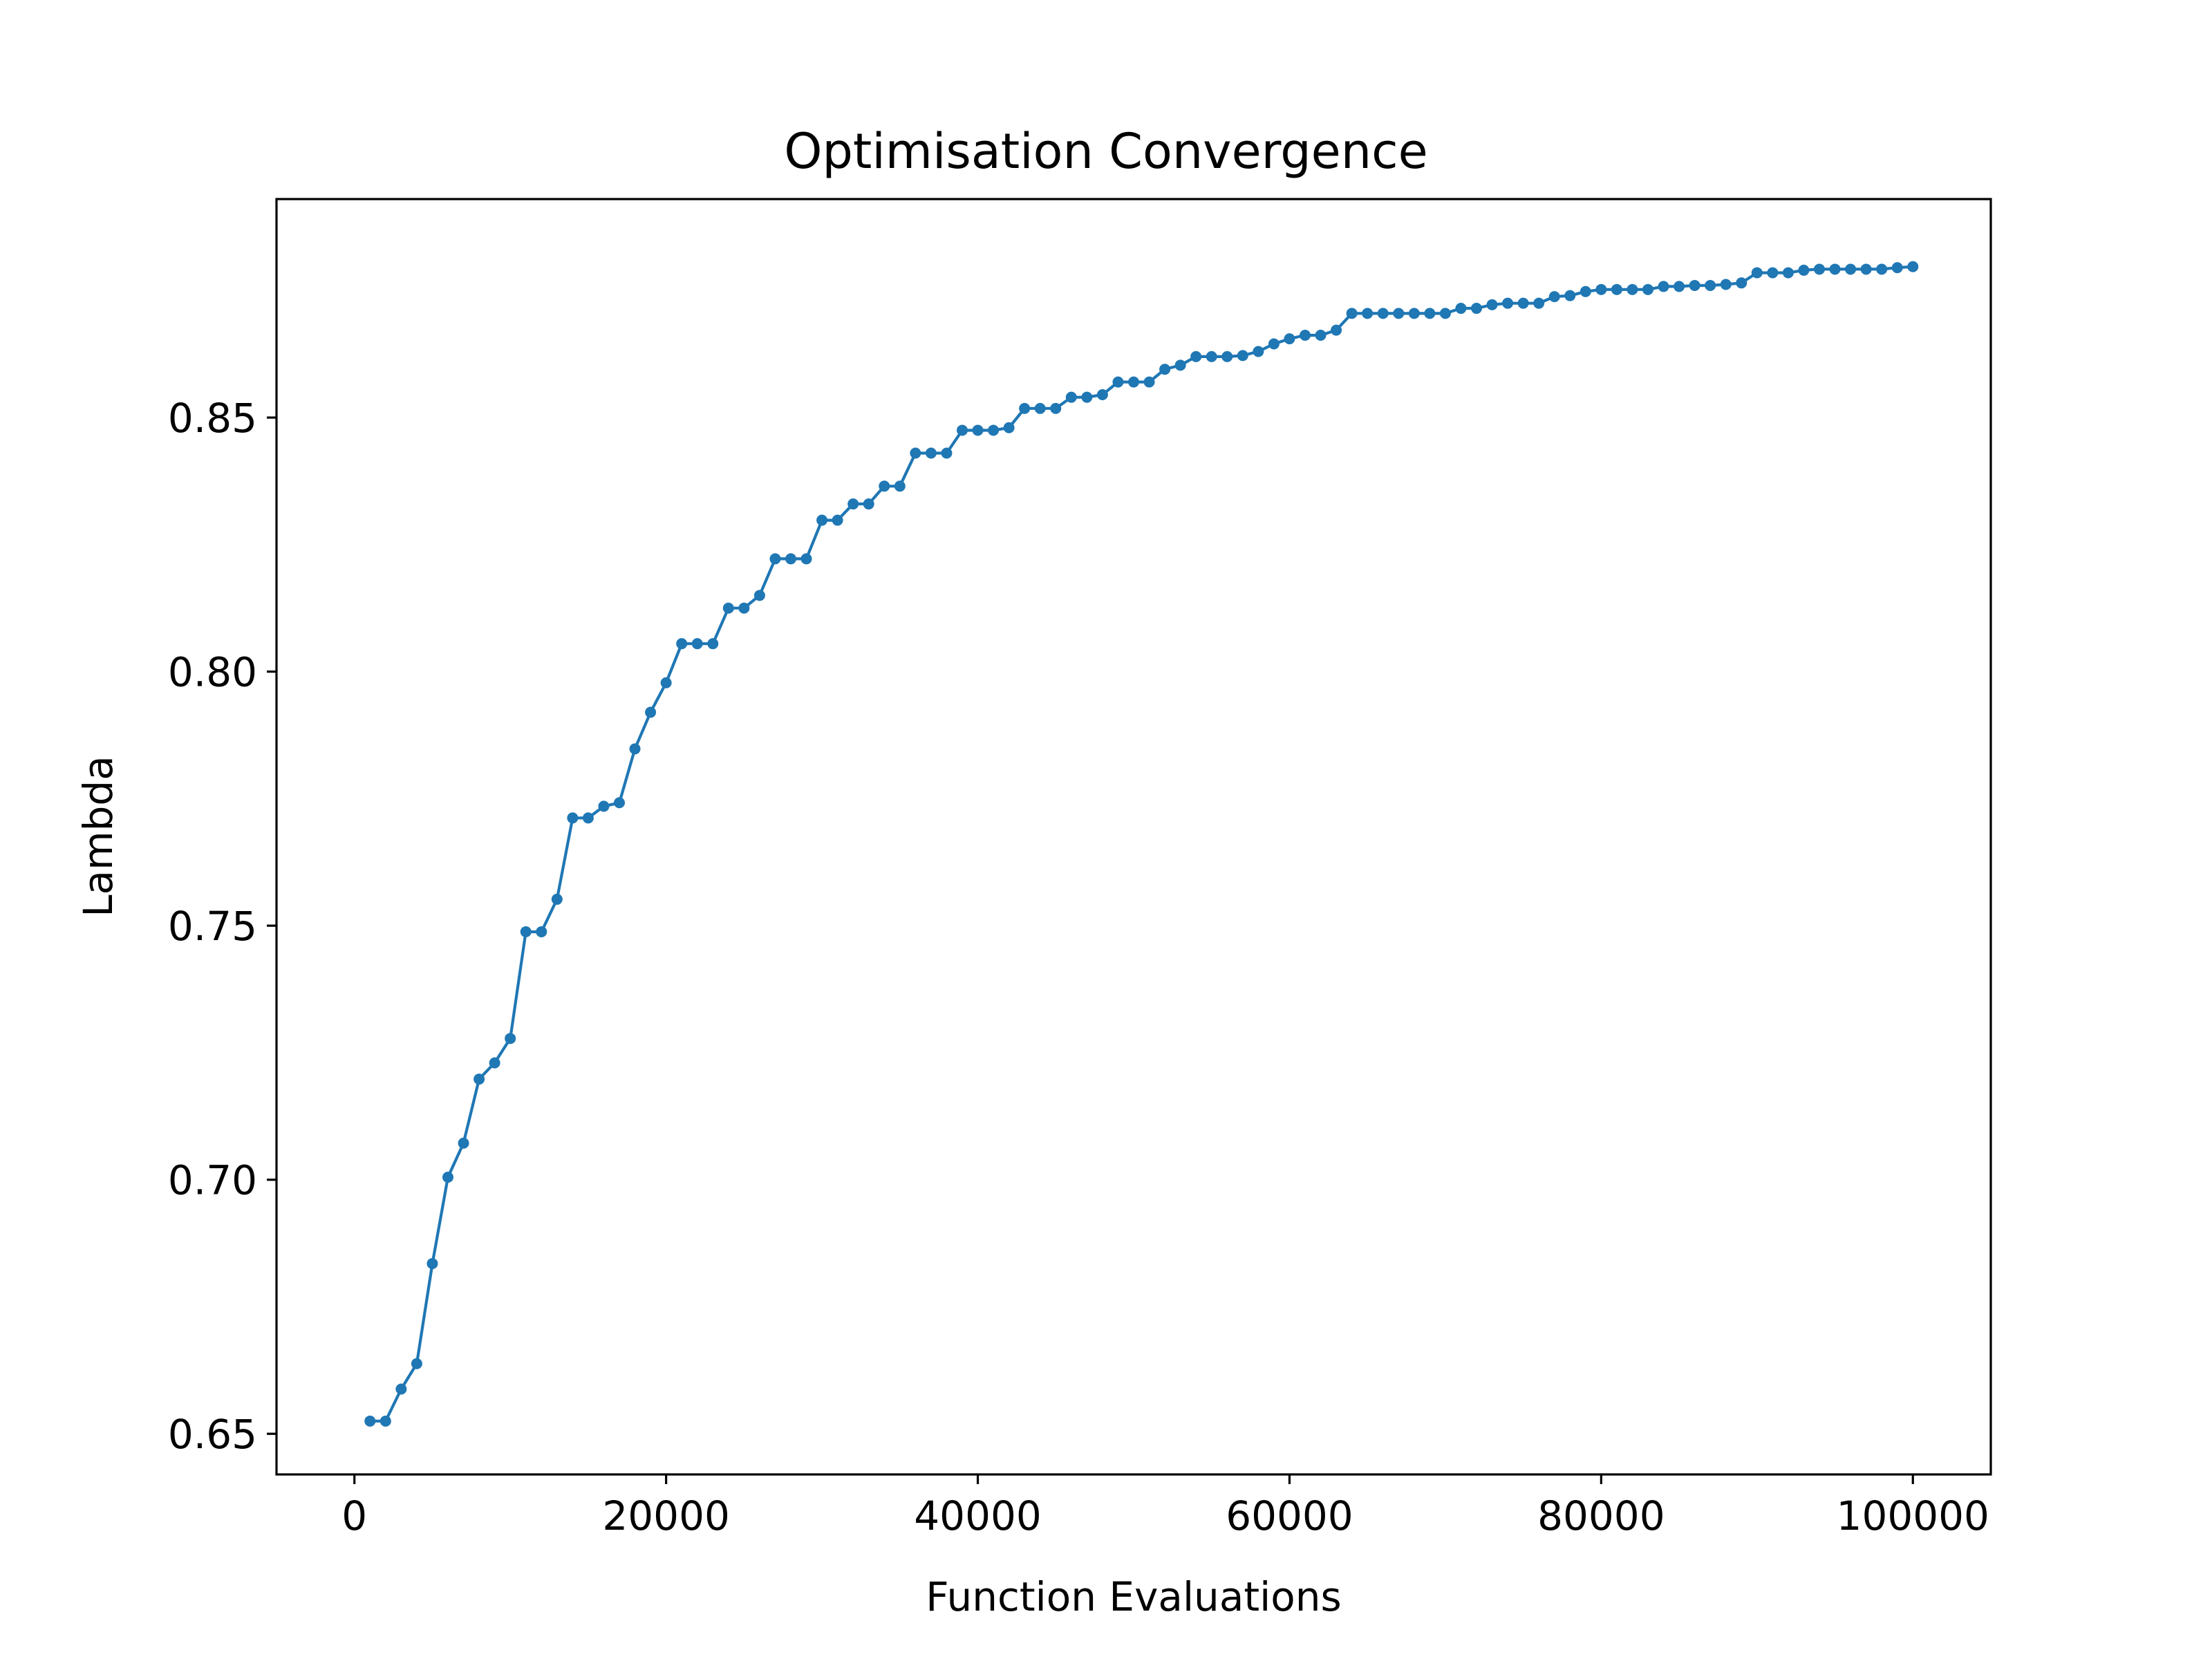  Describe the element at coordinates (1913, 1516) in the screenshot. I see `x-tick-label: 100000` at that location.